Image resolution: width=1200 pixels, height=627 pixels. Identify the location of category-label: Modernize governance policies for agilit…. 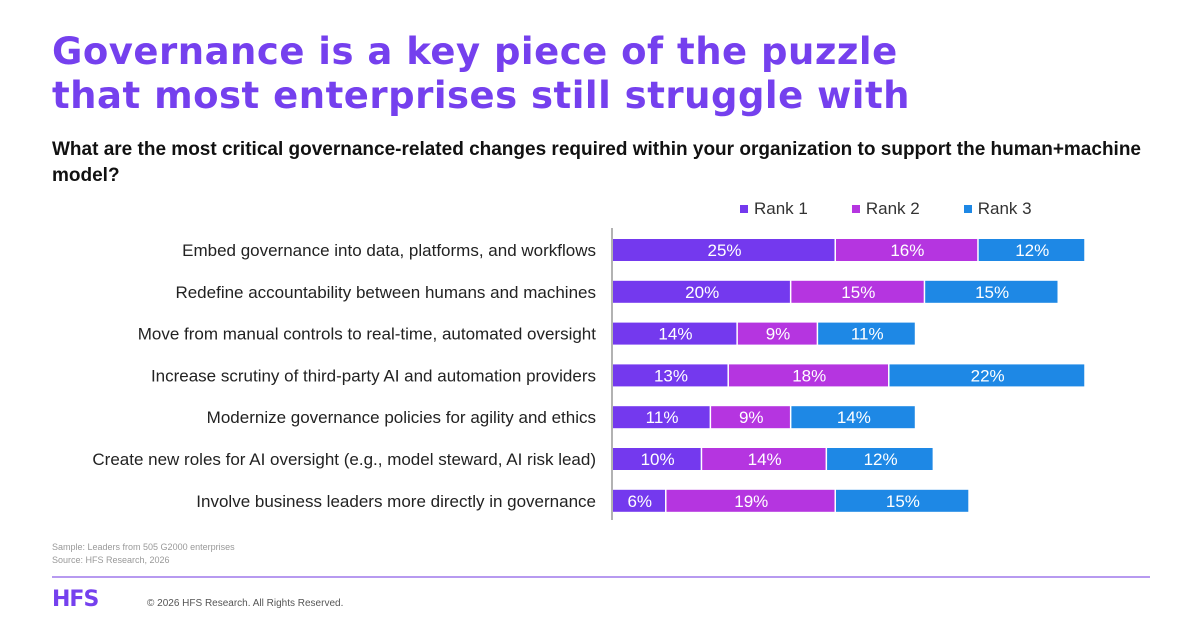
(401, 417).